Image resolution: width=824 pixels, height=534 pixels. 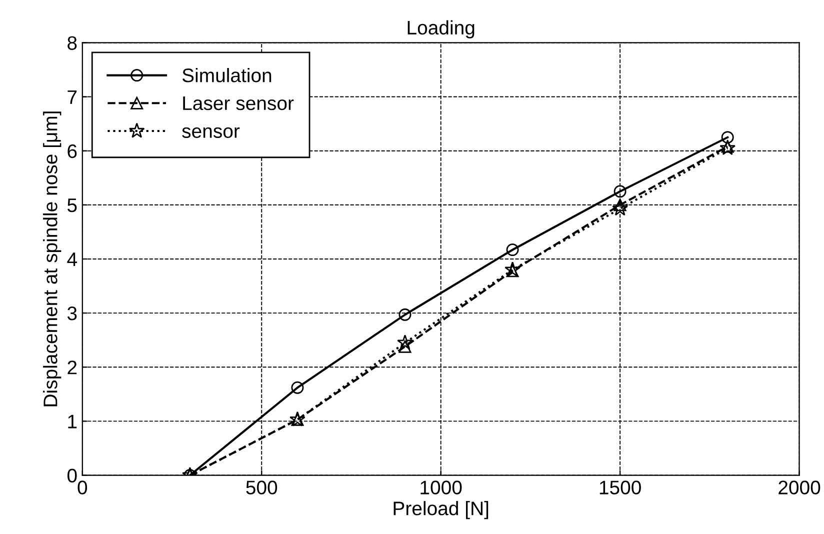 I want to click on y-tick-label: 3, so click(x=72, y=313).